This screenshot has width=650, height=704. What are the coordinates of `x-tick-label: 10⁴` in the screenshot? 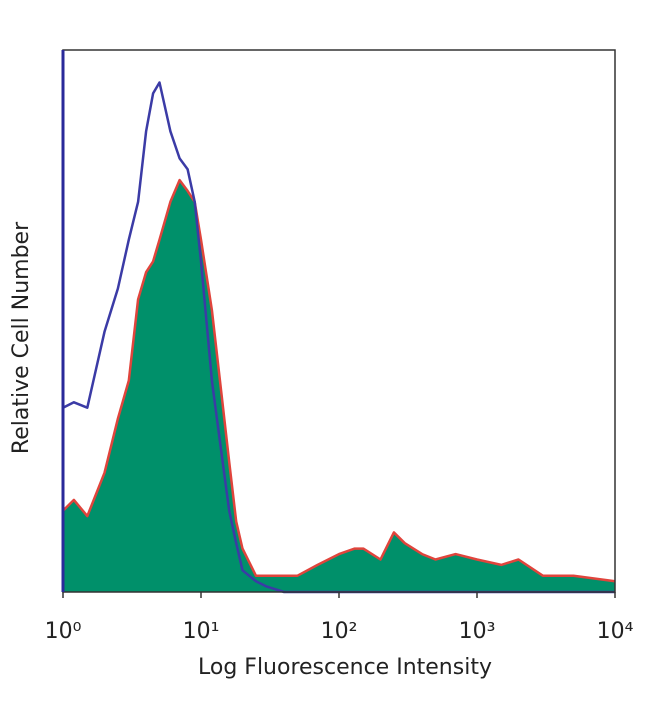 It's located at (615, 631).